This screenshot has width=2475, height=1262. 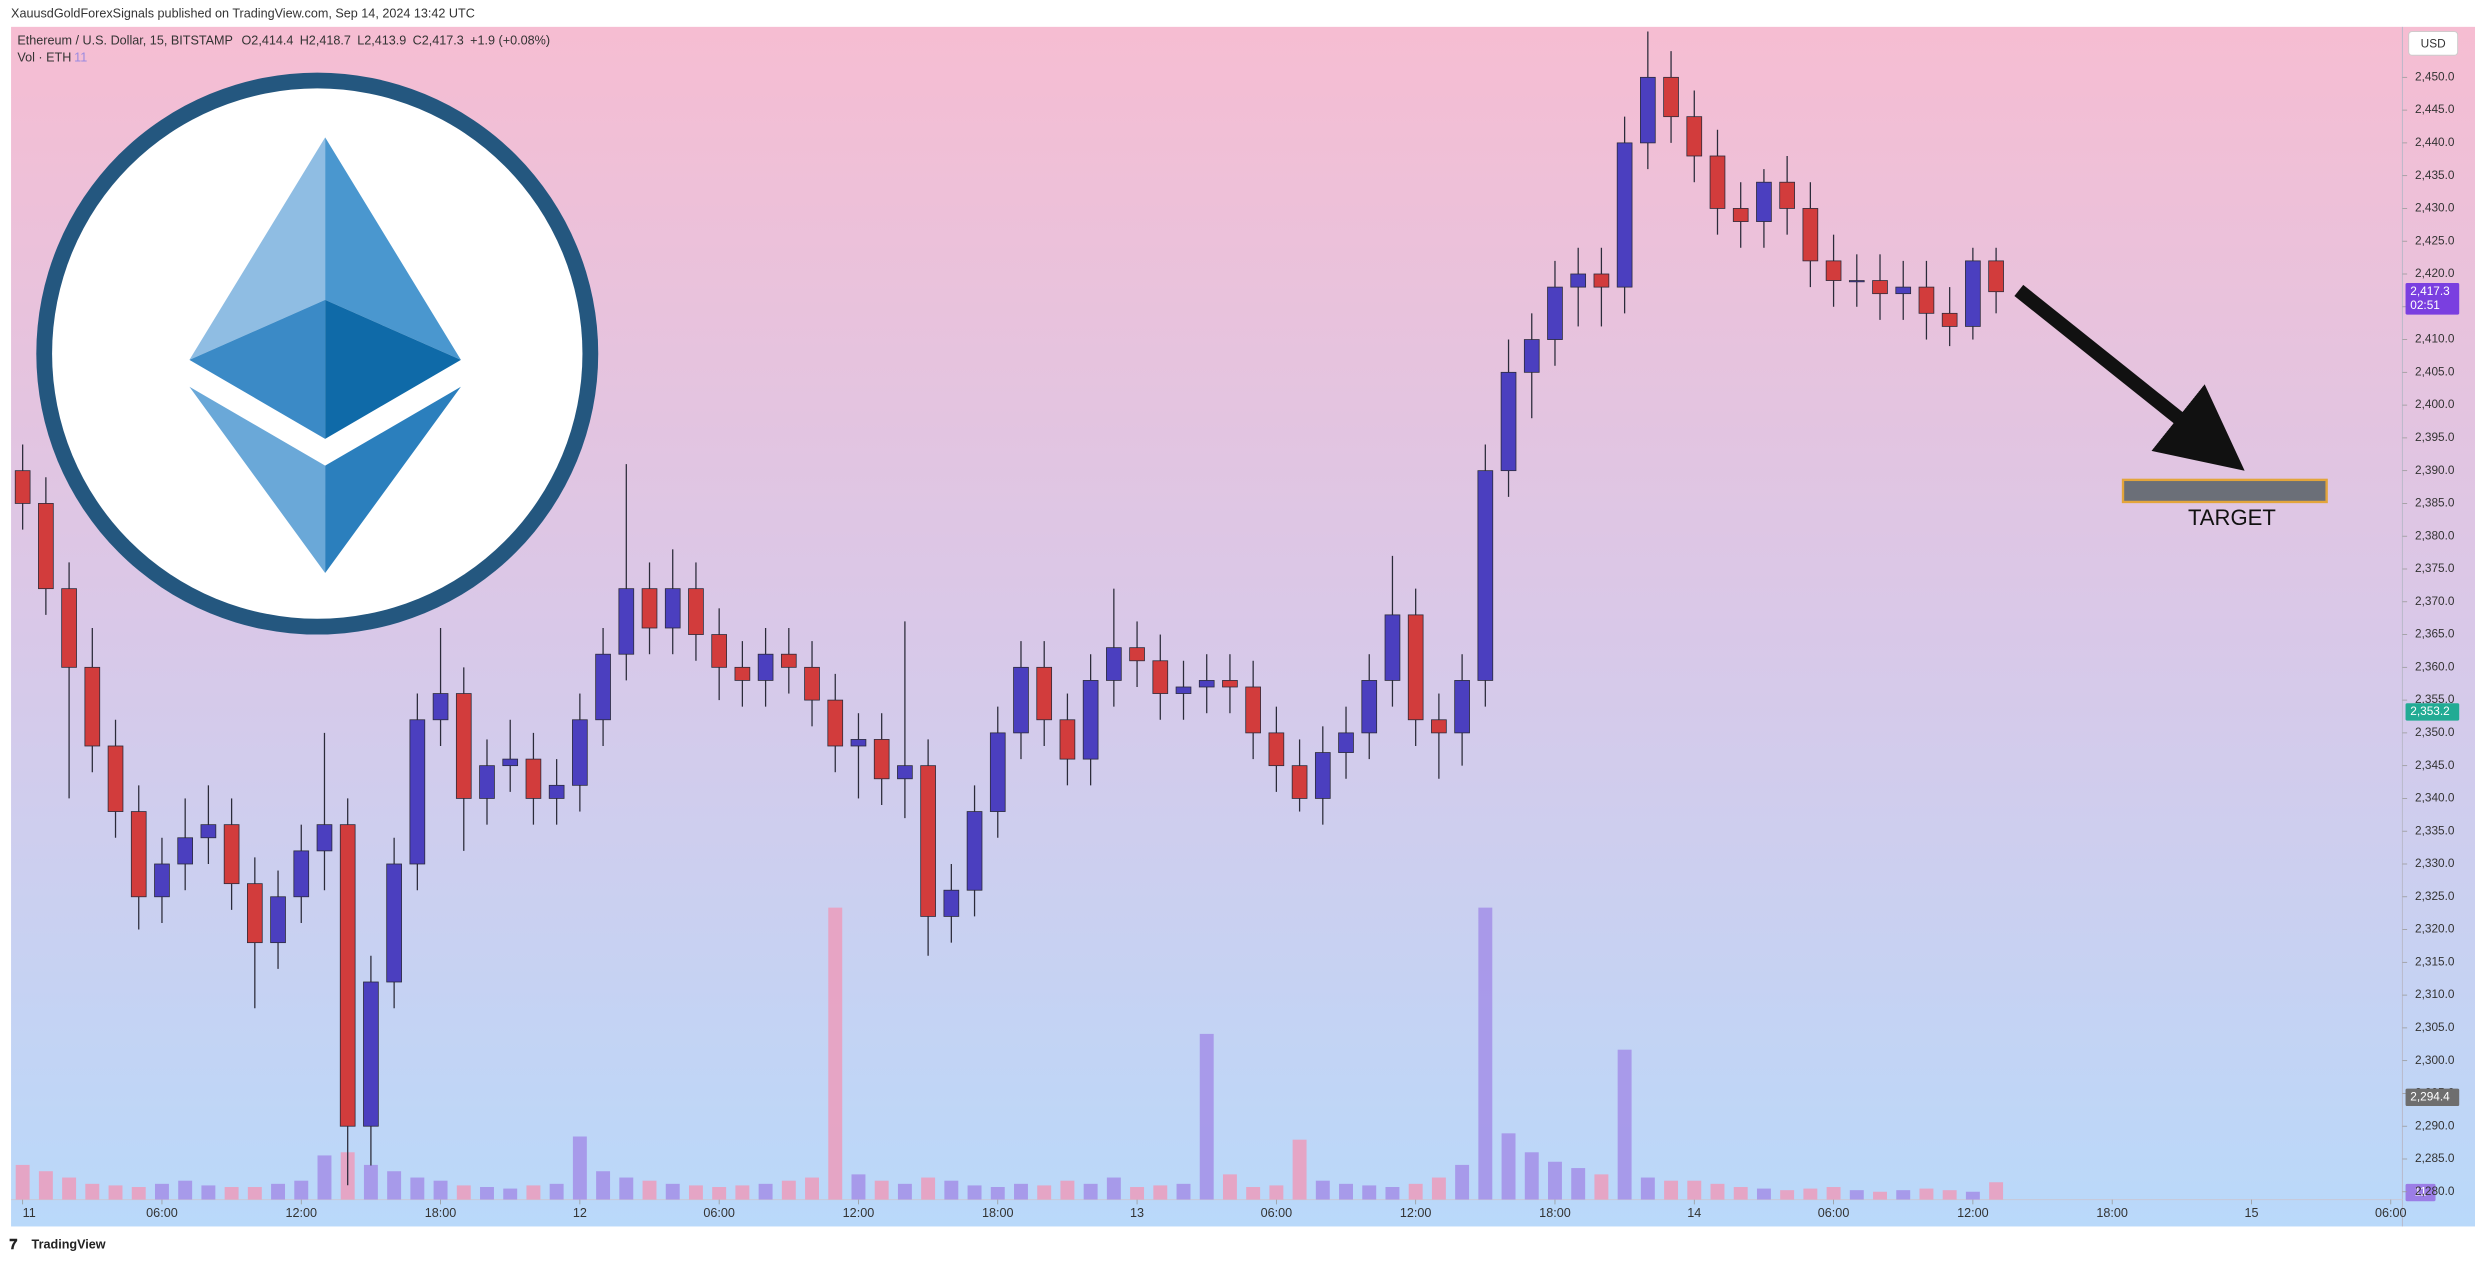 What do you see at coordinates (2435, 109) in the screenshot?
I see `y-tick-label: 2,445.0` at bounding box center [2435, 109].